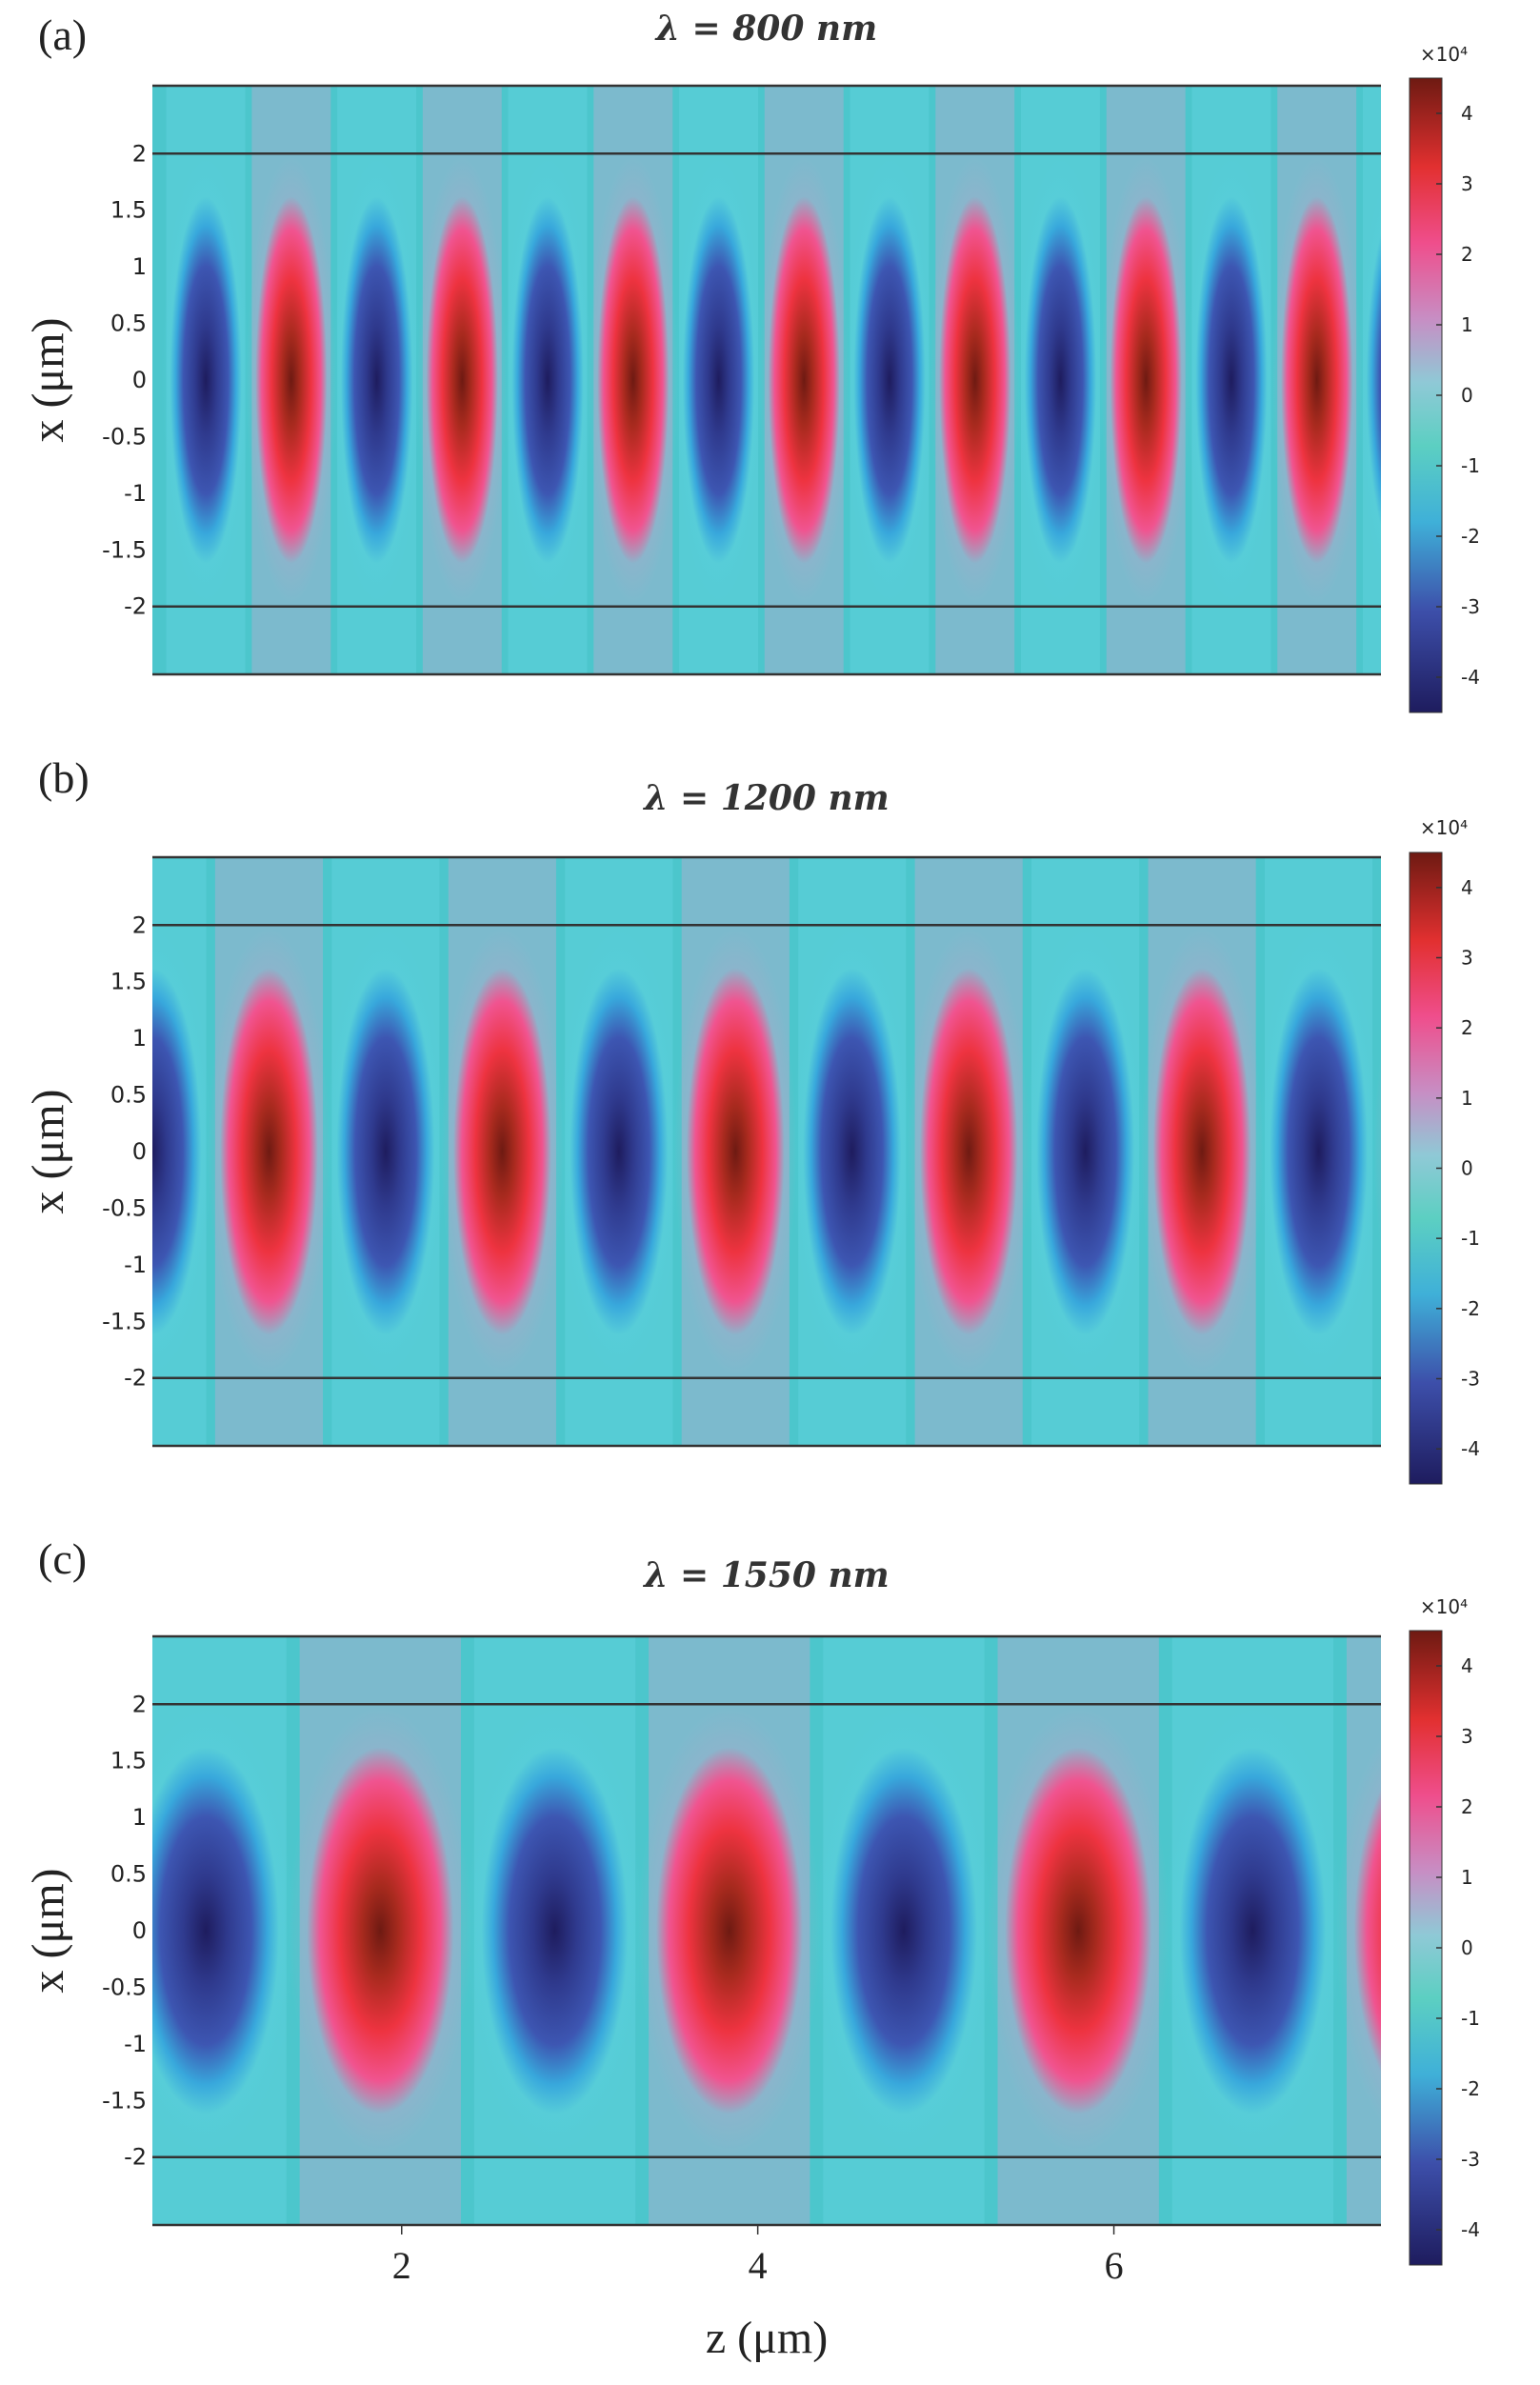 Image resolution: width=1540 pixels, height=2385 pixels. What do you see at coordinates (62, 34) in the screenshot?
I see `panel-label: (a)` at bounding box center [62, 34].